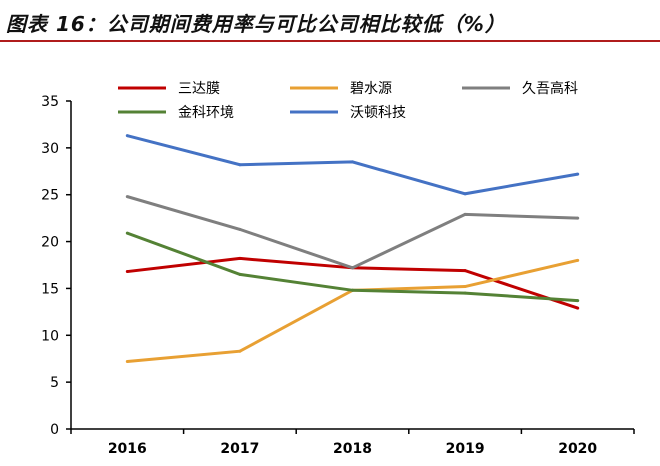  I want to click on y-tick-label: 30, so click(50, 149).